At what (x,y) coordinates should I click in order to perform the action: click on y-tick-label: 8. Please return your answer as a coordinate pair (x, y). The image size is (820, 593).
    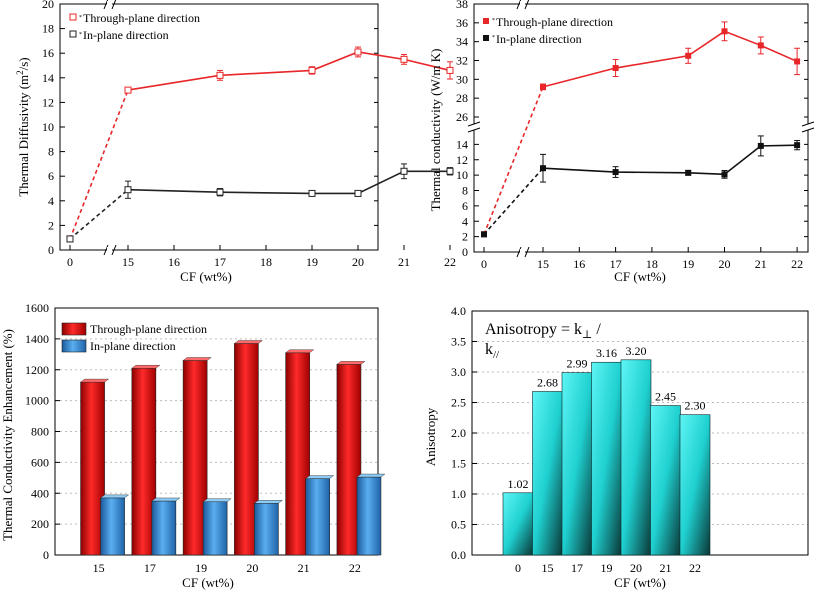
    Looking at the image, I should click on (51, 152).